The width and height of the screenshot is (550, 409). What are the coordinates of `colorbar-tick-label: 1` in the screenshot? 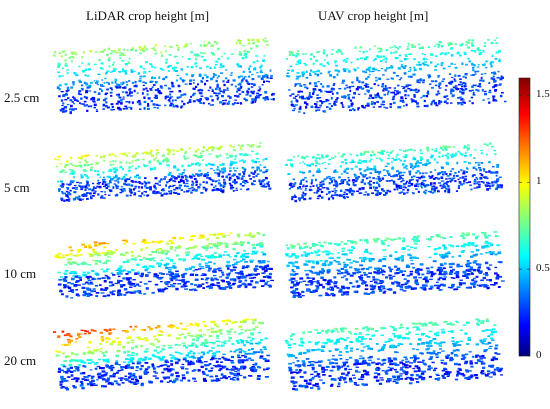 It's located at (539, 181).